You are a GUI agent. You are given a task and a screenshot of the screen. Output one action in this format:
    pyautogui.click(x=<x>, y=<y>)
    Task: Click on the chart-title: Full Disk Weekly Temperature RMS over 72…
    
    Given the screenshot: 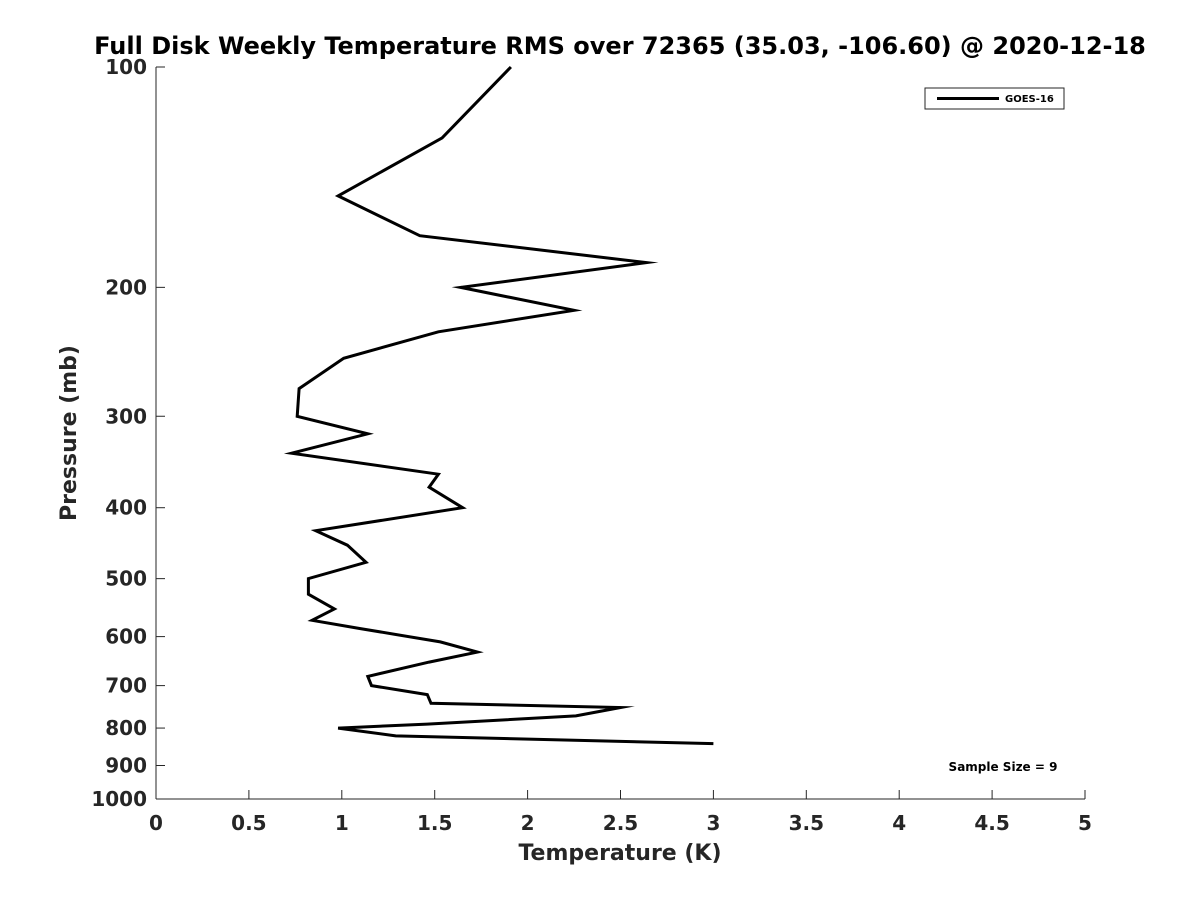 What is the action you would take?
    pyautogui.click(x=620, y=46)
    